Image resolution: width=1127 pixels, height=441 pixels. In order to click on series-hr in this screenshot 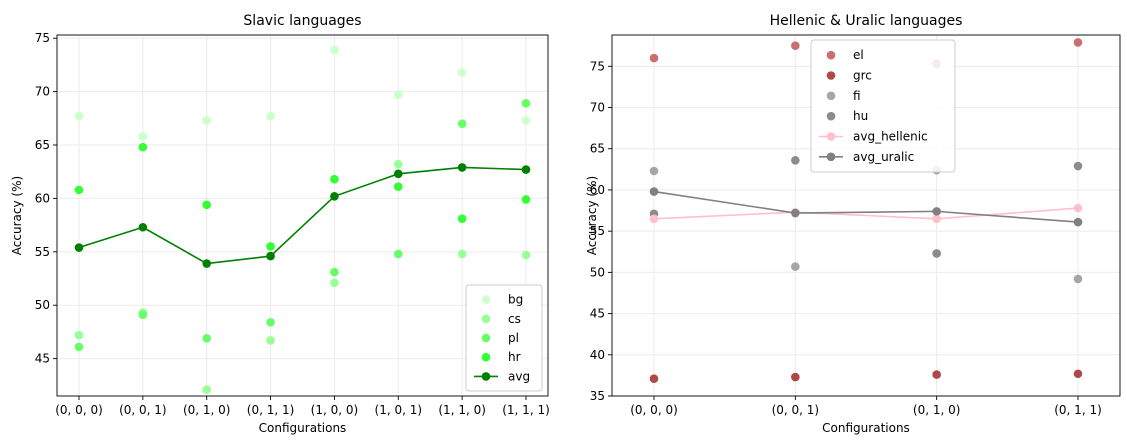, I will do `click(302, 196)`.